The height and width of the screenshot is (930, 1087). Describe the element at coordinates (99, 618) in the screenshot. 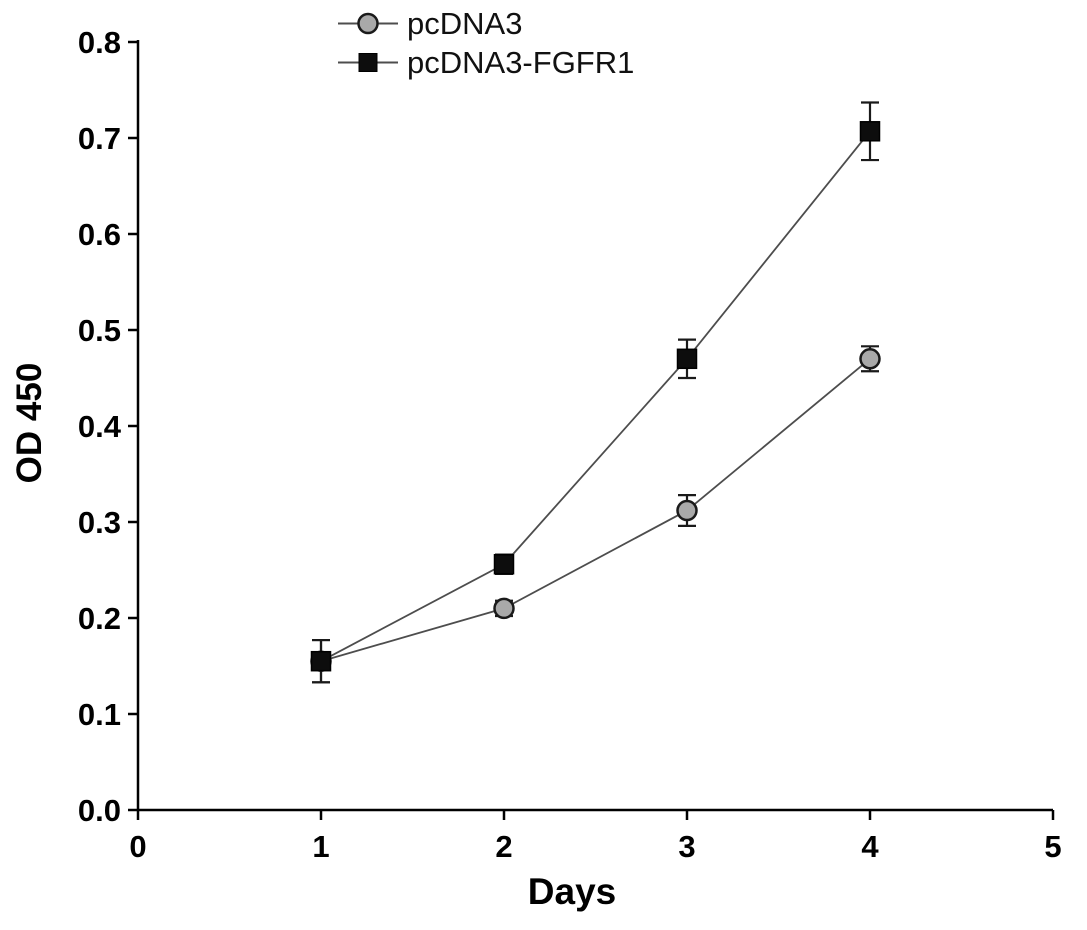

I see `y-tick-label: 0.2` at that location.